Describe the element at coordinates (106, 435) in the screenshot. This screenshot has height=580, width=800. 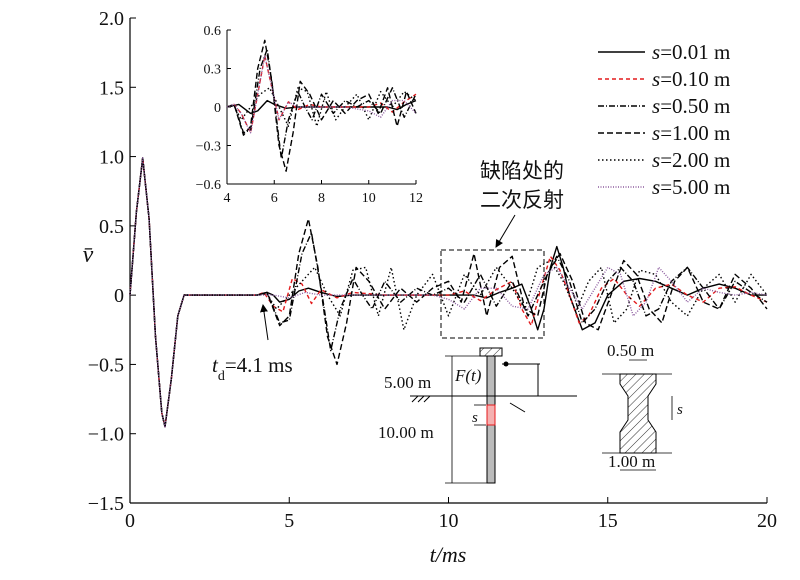
I see `main-y-tick-label: −1.0` at that location.